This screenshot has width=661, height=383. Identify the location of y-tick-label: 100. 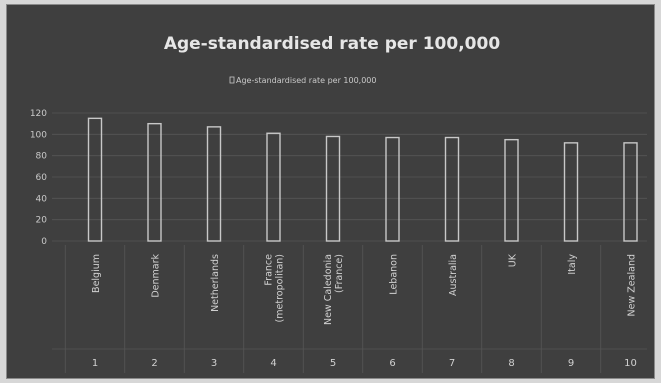
(38, 135).